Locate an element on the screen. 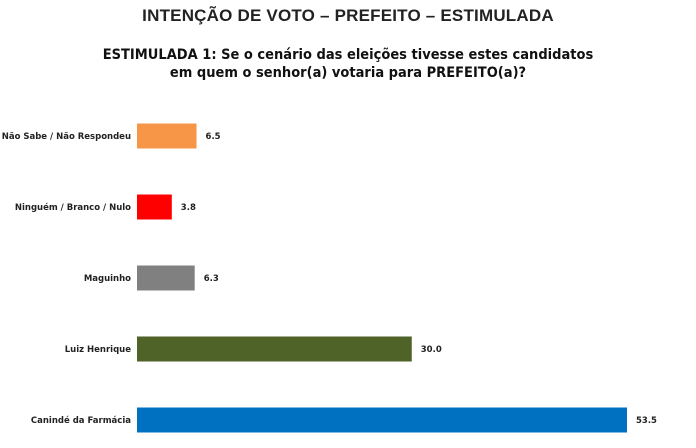  value-label: 3.8 is located at coordinates (188, 208).